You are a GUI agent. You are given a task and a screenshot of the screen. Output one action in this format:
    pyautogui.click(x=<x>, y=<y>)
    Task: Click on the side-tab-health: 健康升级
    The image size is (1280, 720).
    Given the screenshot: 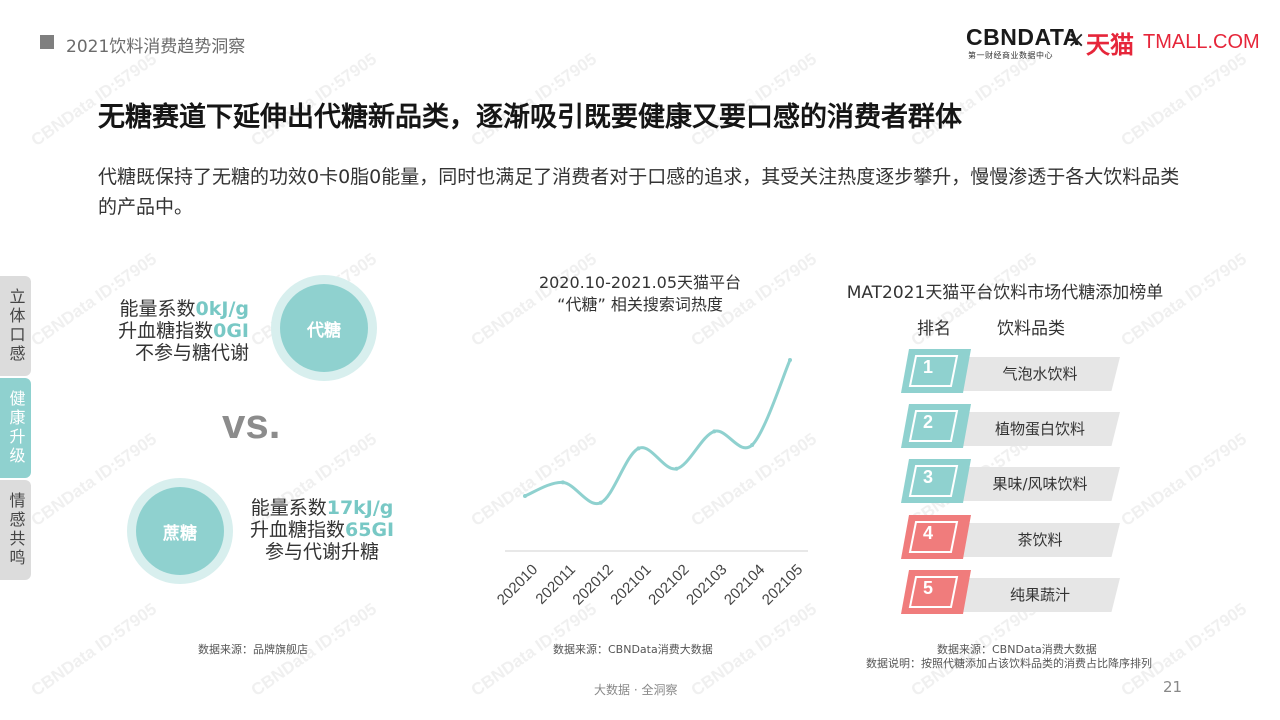 What is the action you would take?
    pyautogui.click(x=15, y=428)
    